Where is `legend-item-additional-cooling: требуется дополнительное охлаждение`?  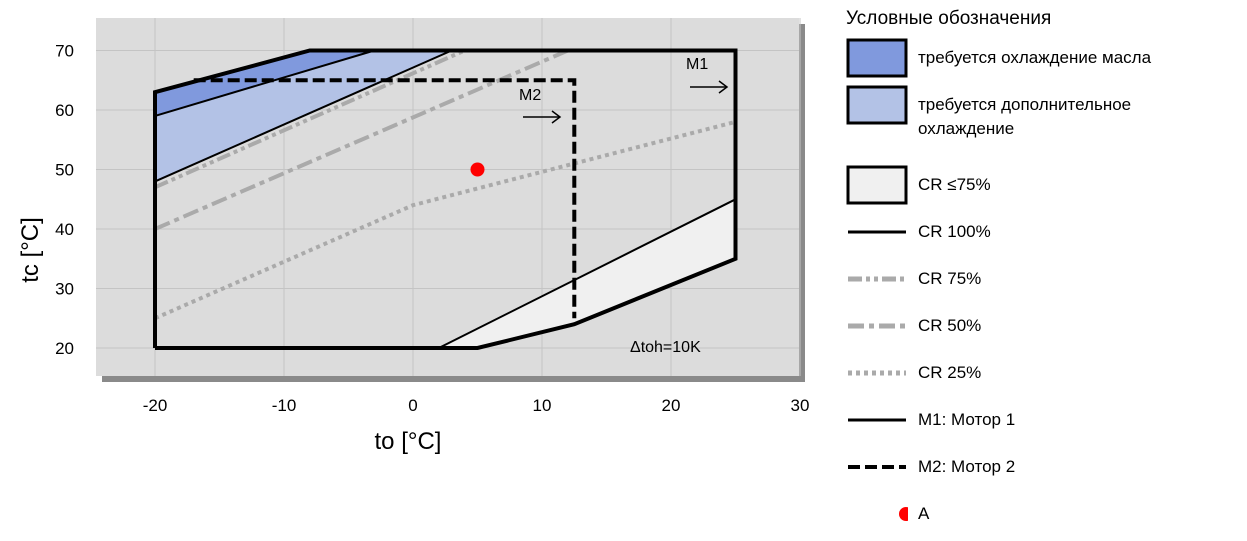 legend-item-additional-cooling: требуется дополнительное охлаждение is located at coordinates (1046, 125).